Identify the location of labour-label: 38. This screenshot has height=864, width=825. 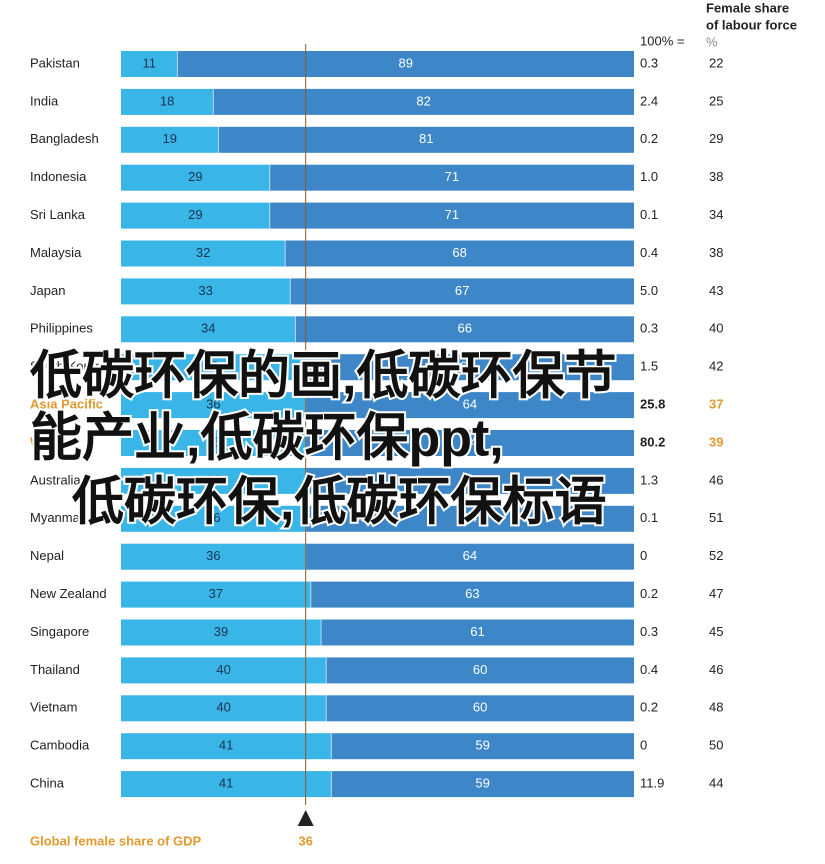
(716, 252).